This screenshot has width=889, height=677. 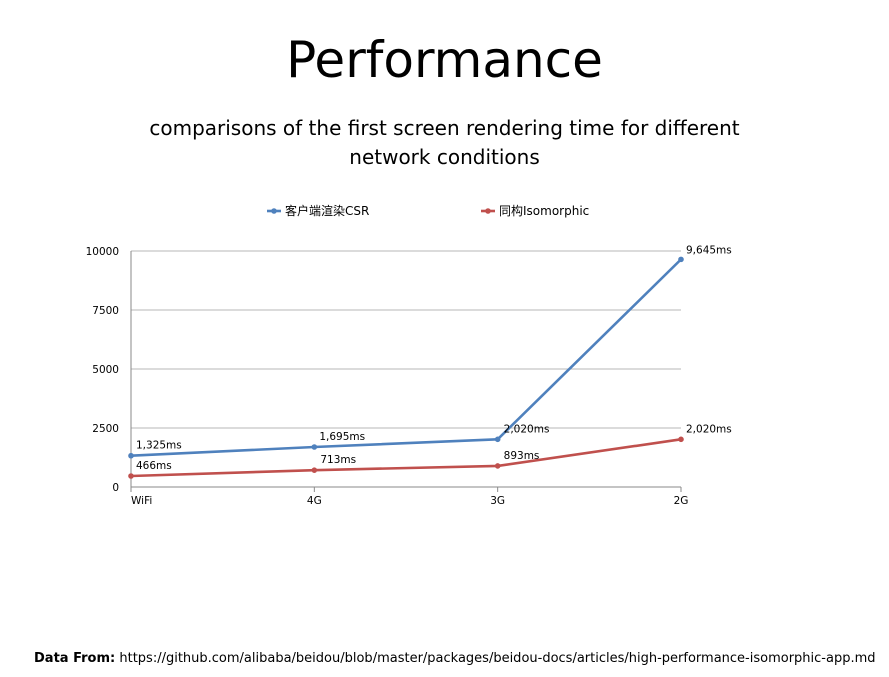 I want to click on y-tick-label: 0, so click(x=115, y=488).